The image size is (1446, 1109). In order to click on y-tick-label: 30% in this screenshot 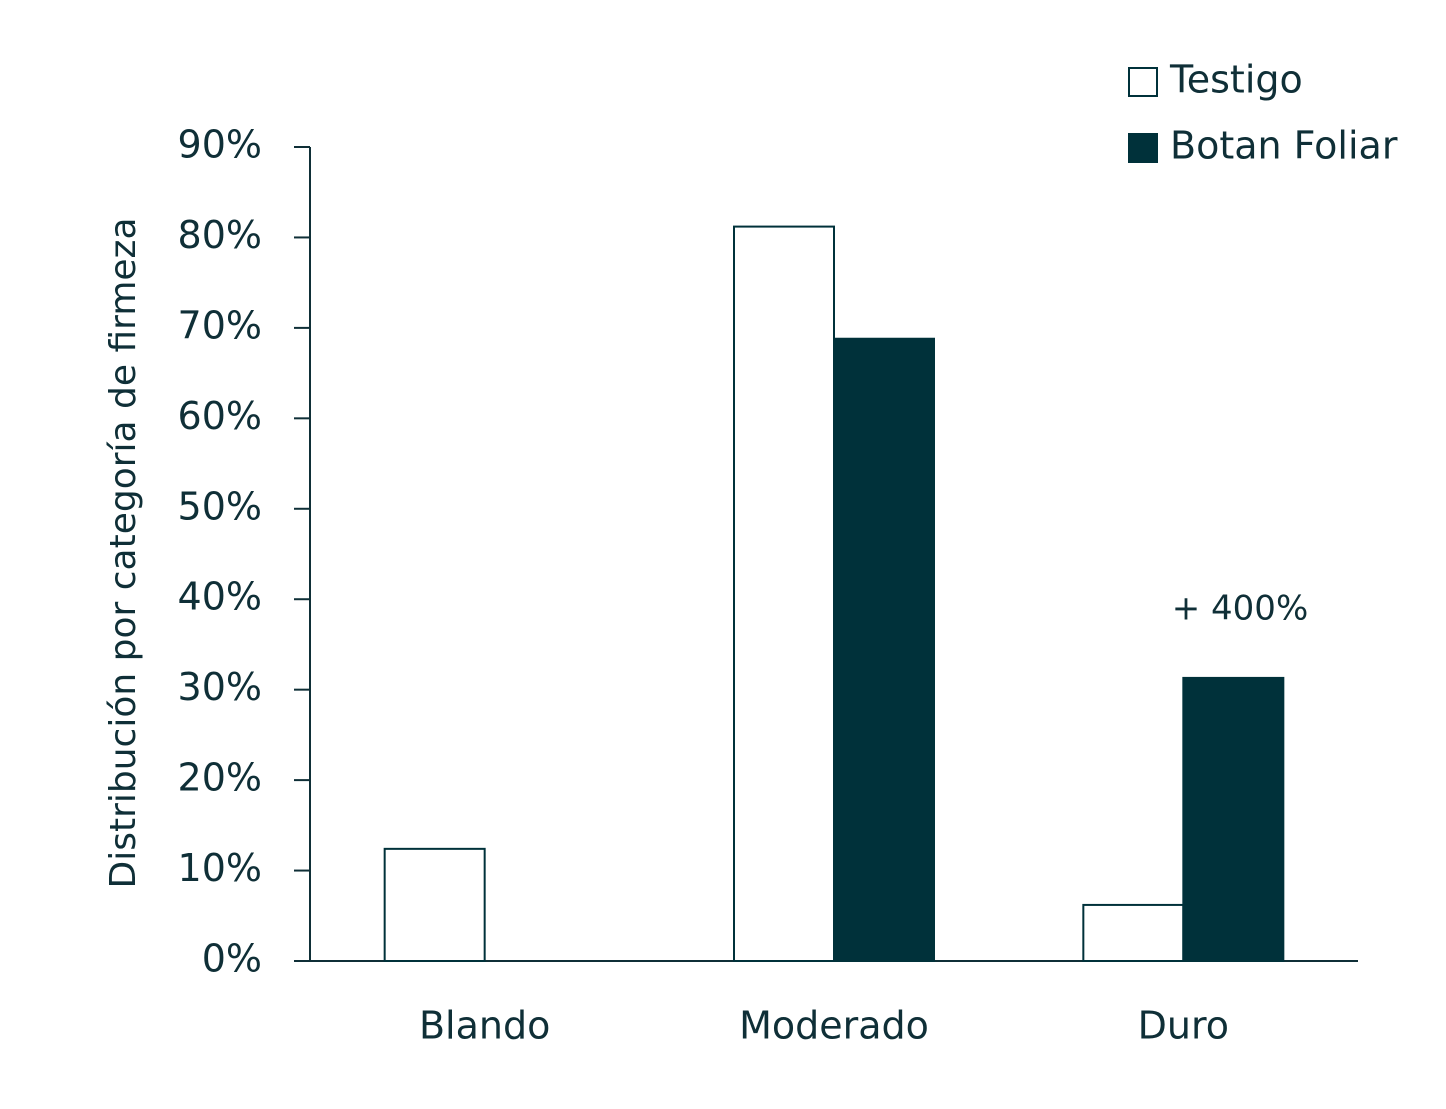, I will do `click(220, 687)`.